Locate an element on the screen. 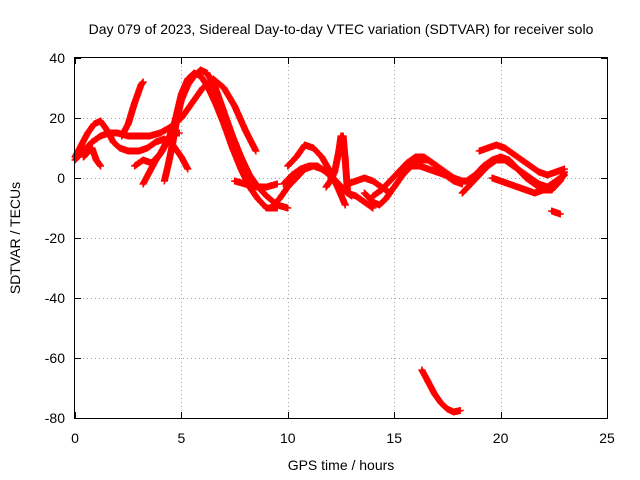 This screenshot has width=640, height=480. series-arc4 is located at coordinates (132, 109).